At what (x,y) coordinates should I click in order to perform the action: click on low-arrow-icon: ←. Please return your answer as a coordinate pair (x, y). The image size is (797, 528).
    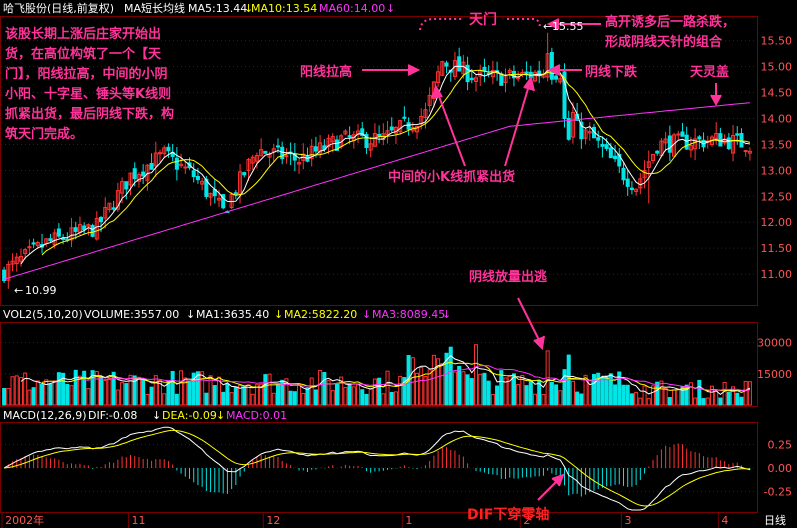
    Looking at the image, I should click on (18, 290).